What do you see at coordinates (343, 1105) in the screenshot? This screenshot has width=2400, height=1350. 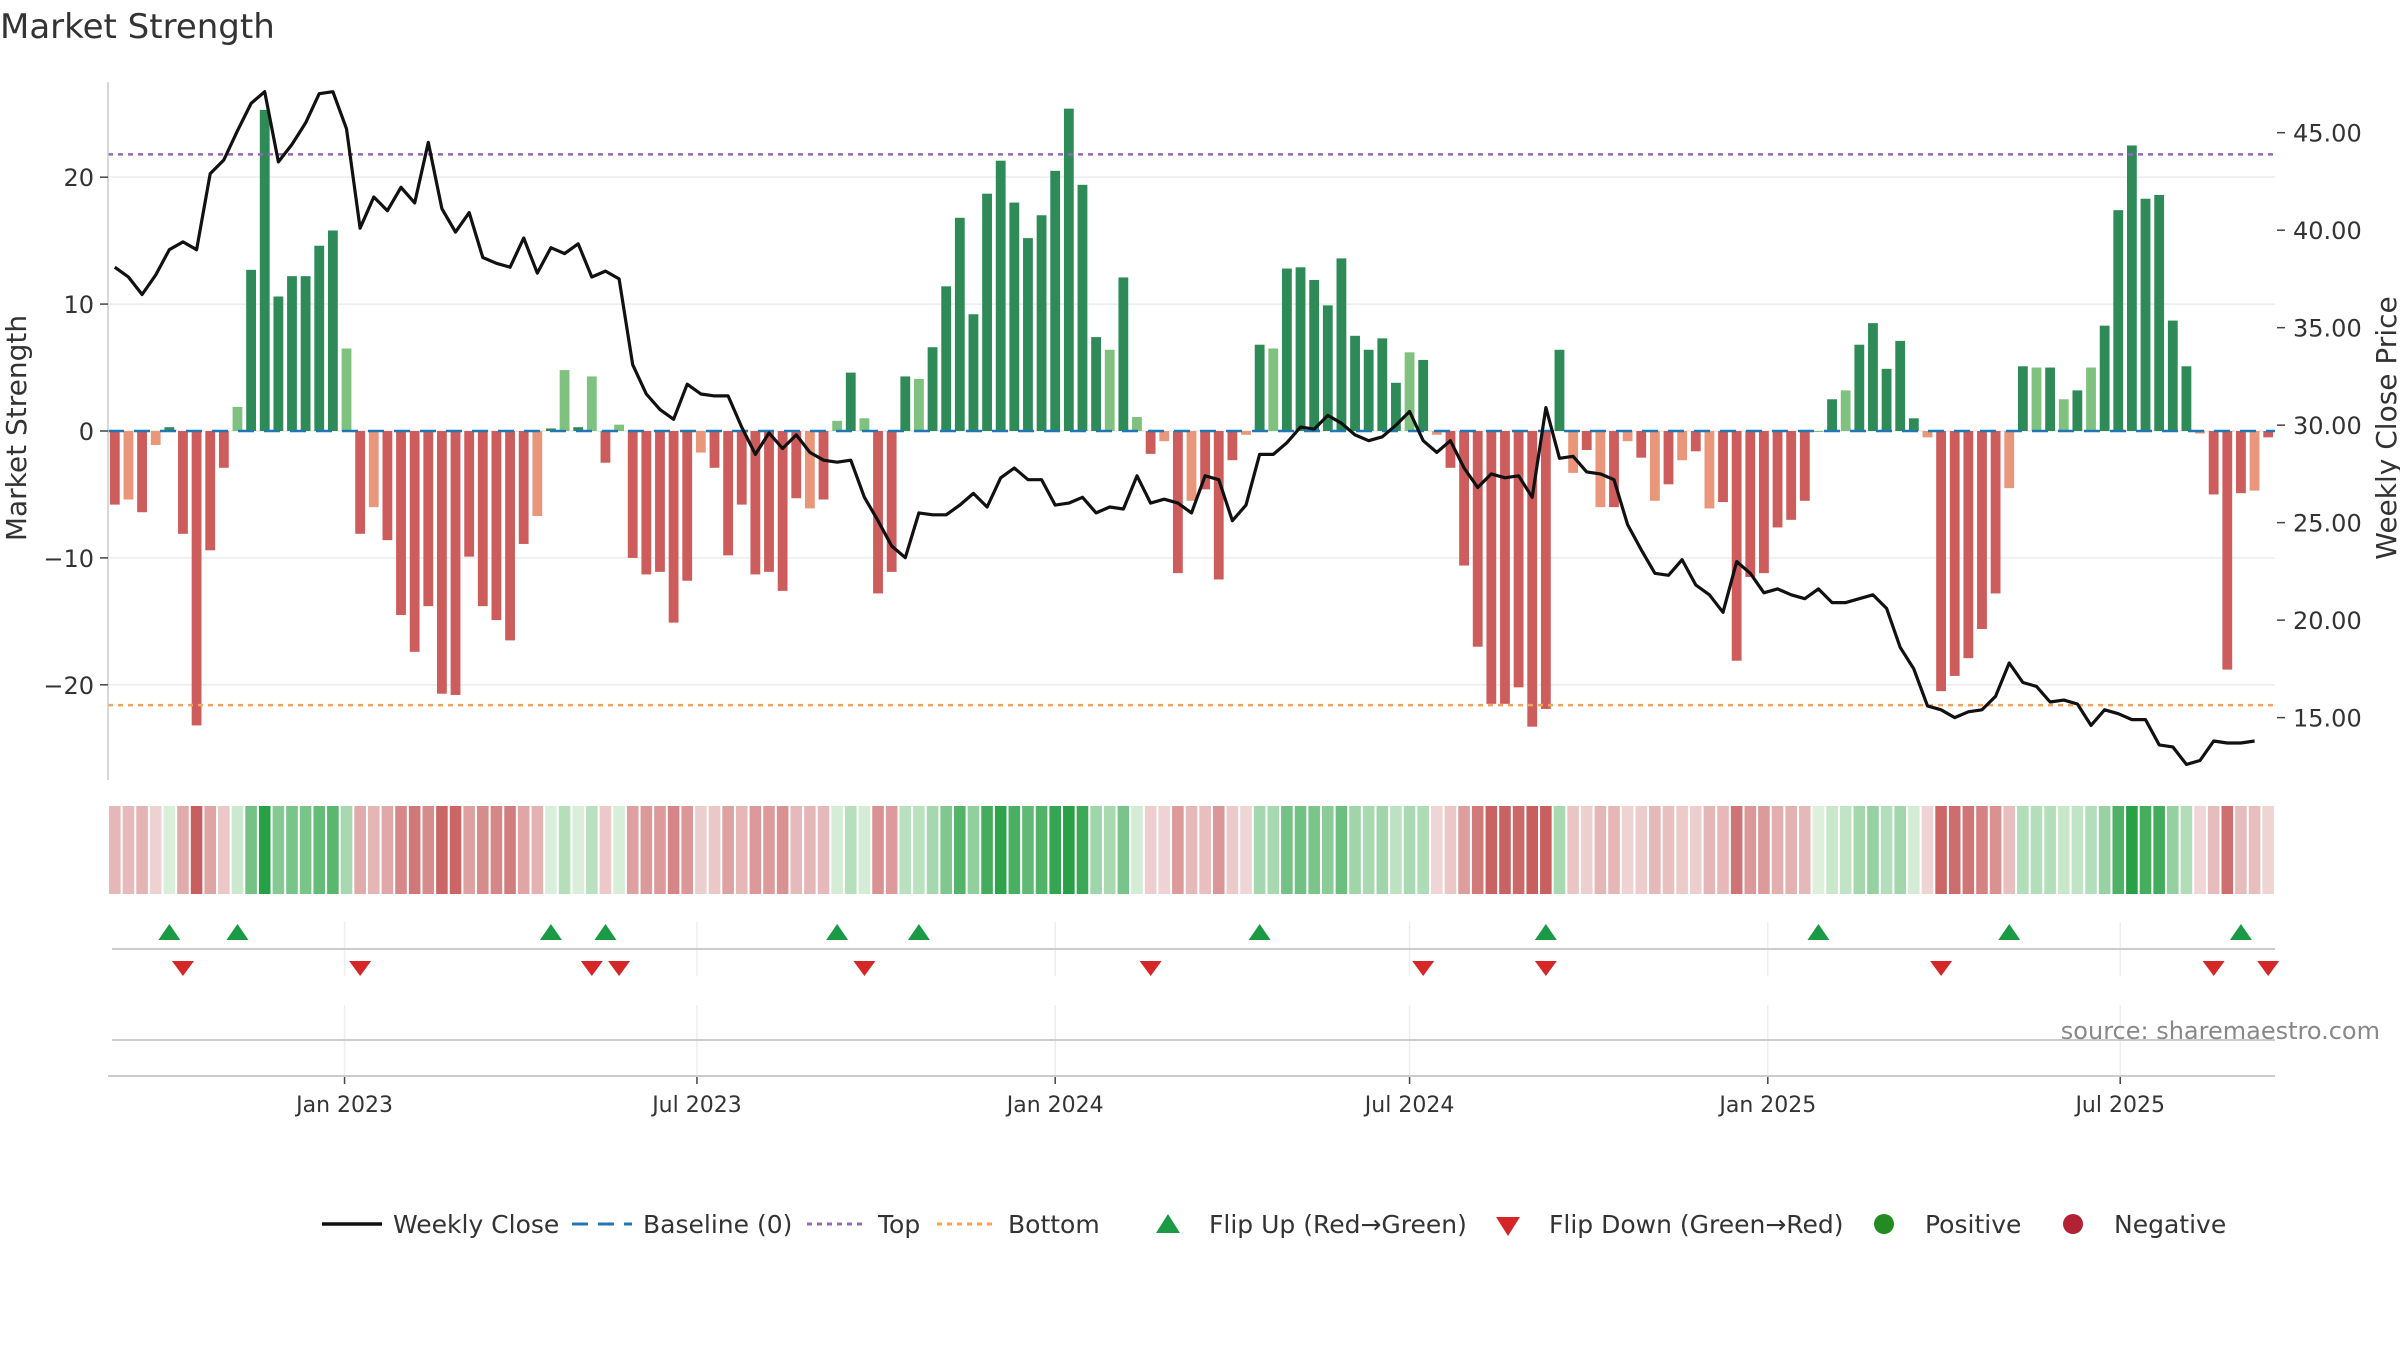 I see `x-tick-label: Jan 2023` at bounding box center [343, 1105].